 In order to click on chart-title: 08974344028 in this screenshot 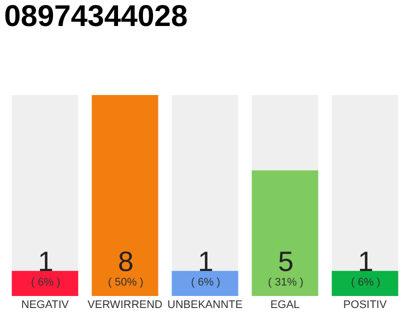, I will do `click(96, 16)`.